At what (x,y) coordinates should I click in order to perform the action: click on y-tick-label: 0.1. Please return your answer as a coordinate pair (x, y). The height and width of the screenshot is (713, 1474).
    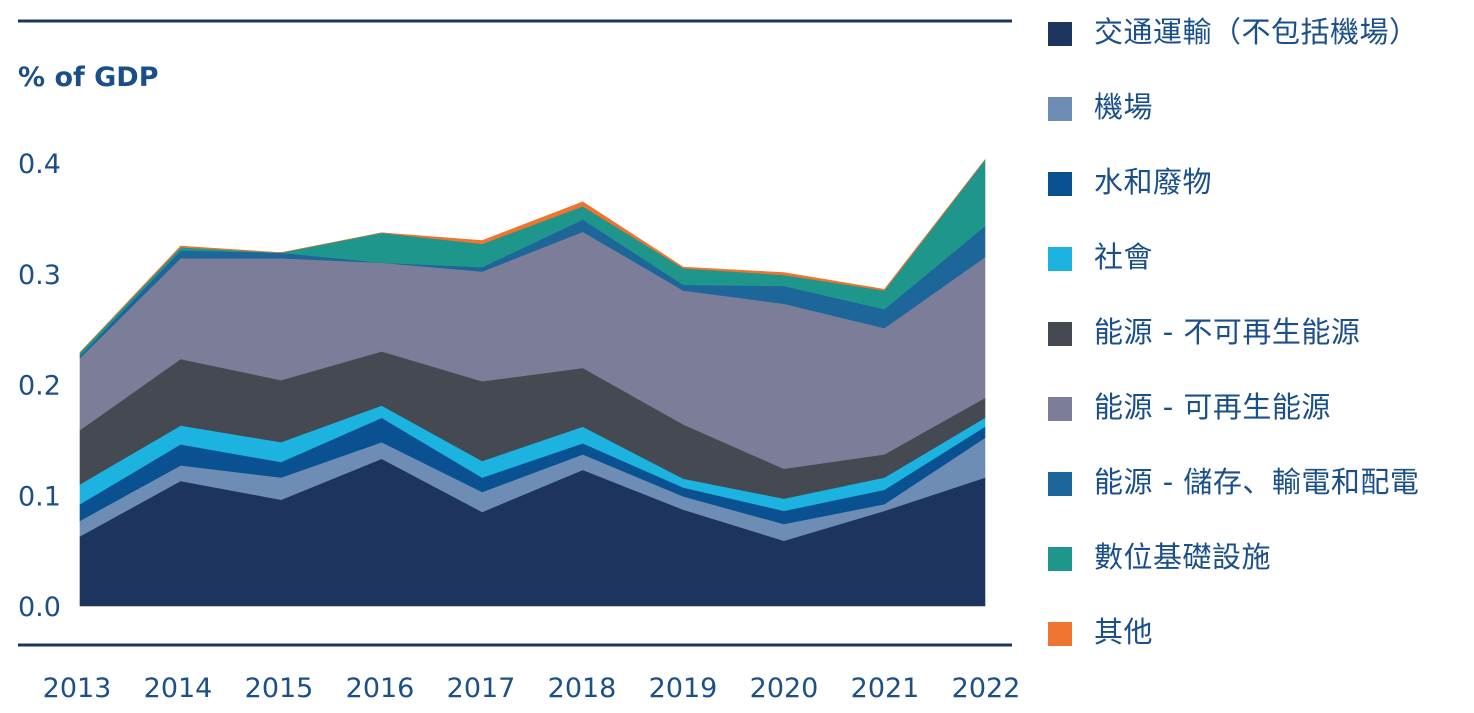
    Looking at the image, I should click on (39, 496).